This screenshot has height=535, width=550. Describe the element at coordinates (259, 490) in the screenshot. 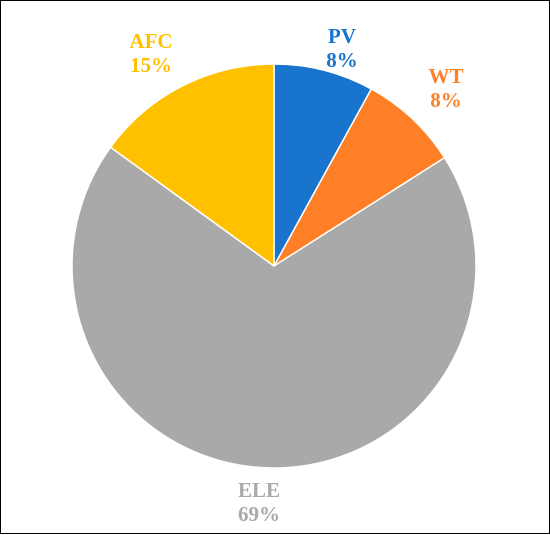

I see `slice-label-name: ELE` at that location.